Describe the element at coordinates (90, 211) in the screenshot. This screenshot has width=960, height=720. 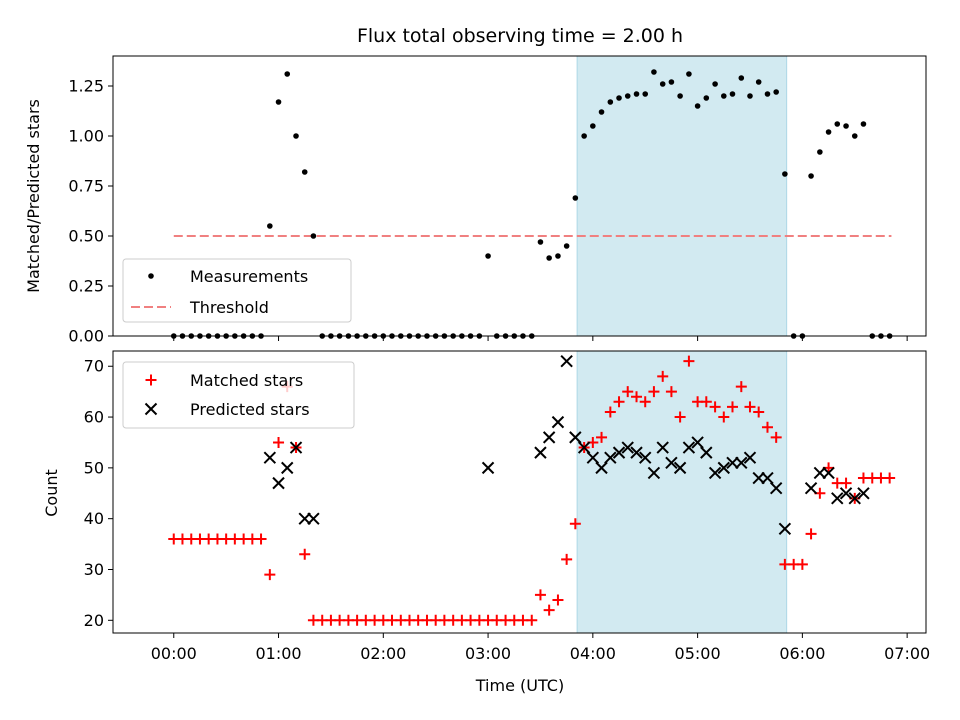
I see `top-y-ticks: 0.00 0.25 0.50 0.75 1.00 1.25` at that location.